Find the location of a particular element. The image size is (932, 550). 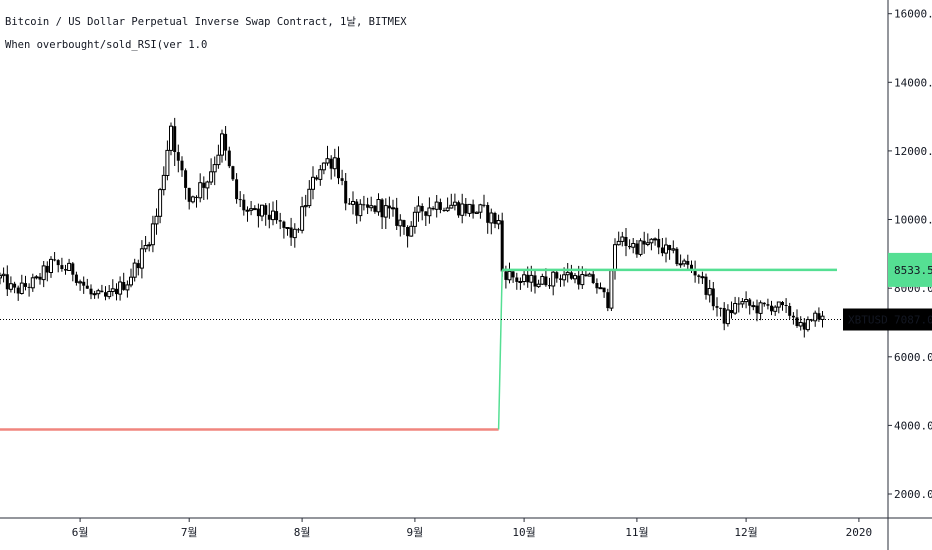

time-tick-label: 6월 is located at coordinates (80, 532).